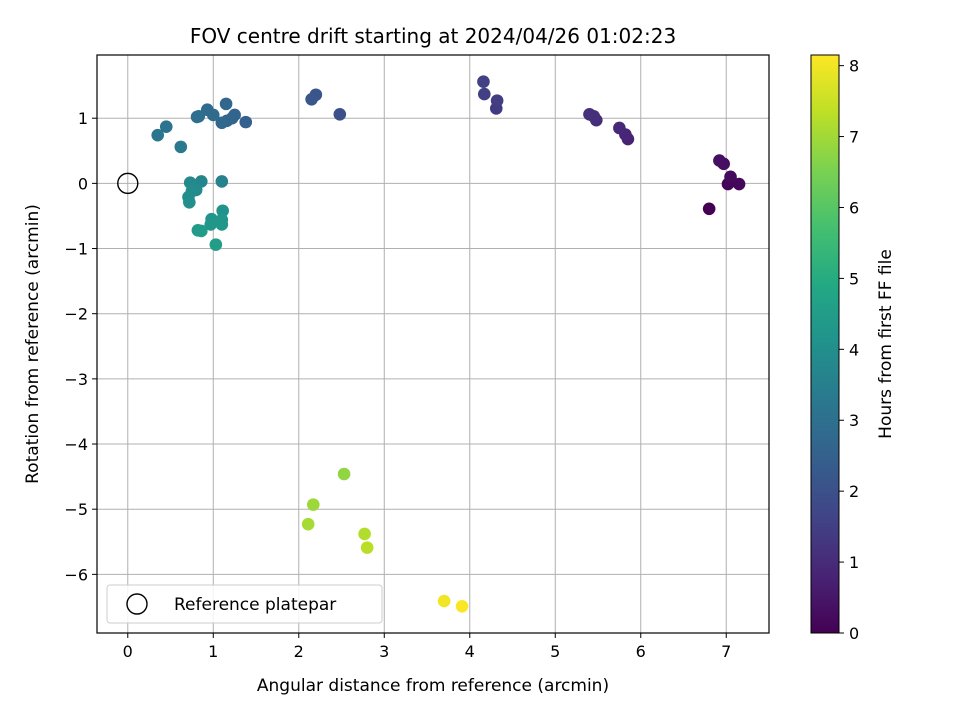 This screenshot has width=960, height=720. What do you see at coordinates (854, 420) in the screenshot?
I see `colorbar-tick-label: 3` at bounding box center [854, 420].